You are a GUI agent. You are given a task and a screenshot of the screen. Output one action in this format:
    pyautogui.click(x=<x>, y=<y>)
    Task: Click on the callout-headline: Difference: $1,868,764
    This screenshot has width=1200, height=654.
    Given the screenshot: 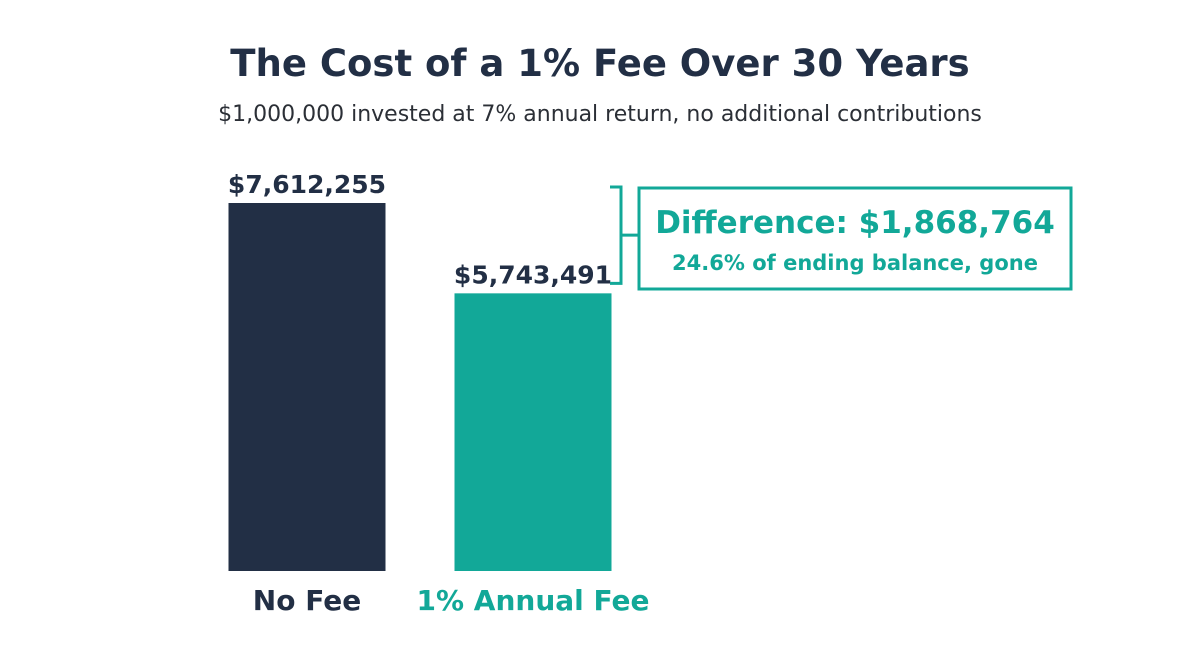 What is the action you would take?
    pyautogui.click(x=855, y=223)
    